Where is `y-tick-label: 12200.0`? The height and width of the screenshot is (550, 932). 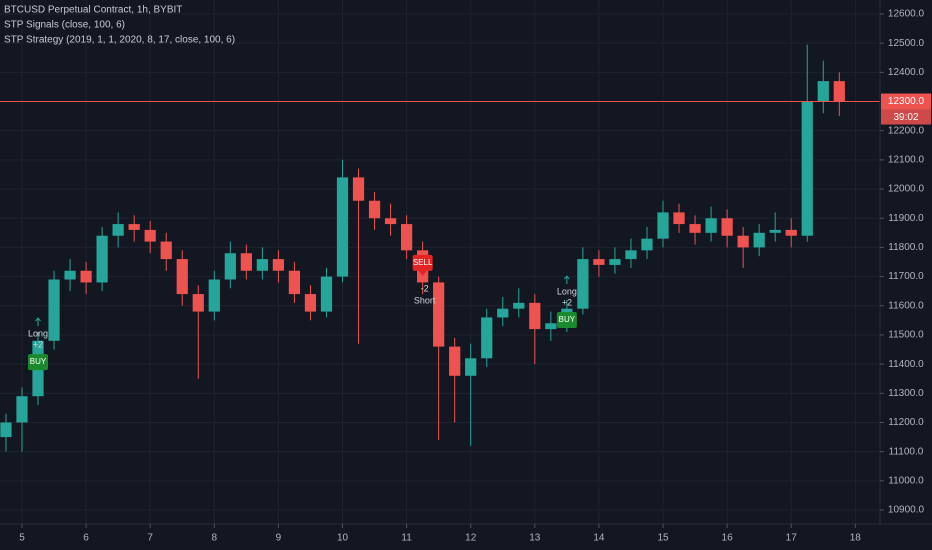
y-tick-label: 12200.0 is located at coordinates (906, 130).